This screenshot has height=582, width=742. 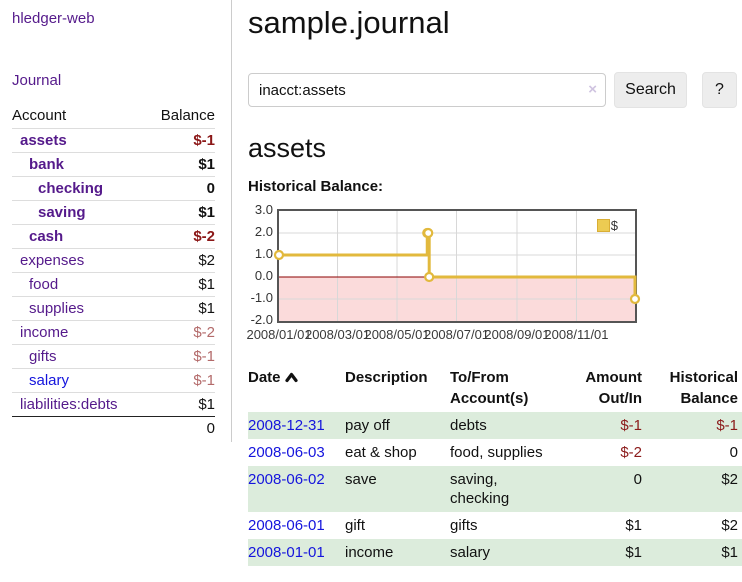 What do you see at coordinates (37, 80) in the screenshot?
I see `sidebar-item-journal: Journal` at bounding box center [37, 80].